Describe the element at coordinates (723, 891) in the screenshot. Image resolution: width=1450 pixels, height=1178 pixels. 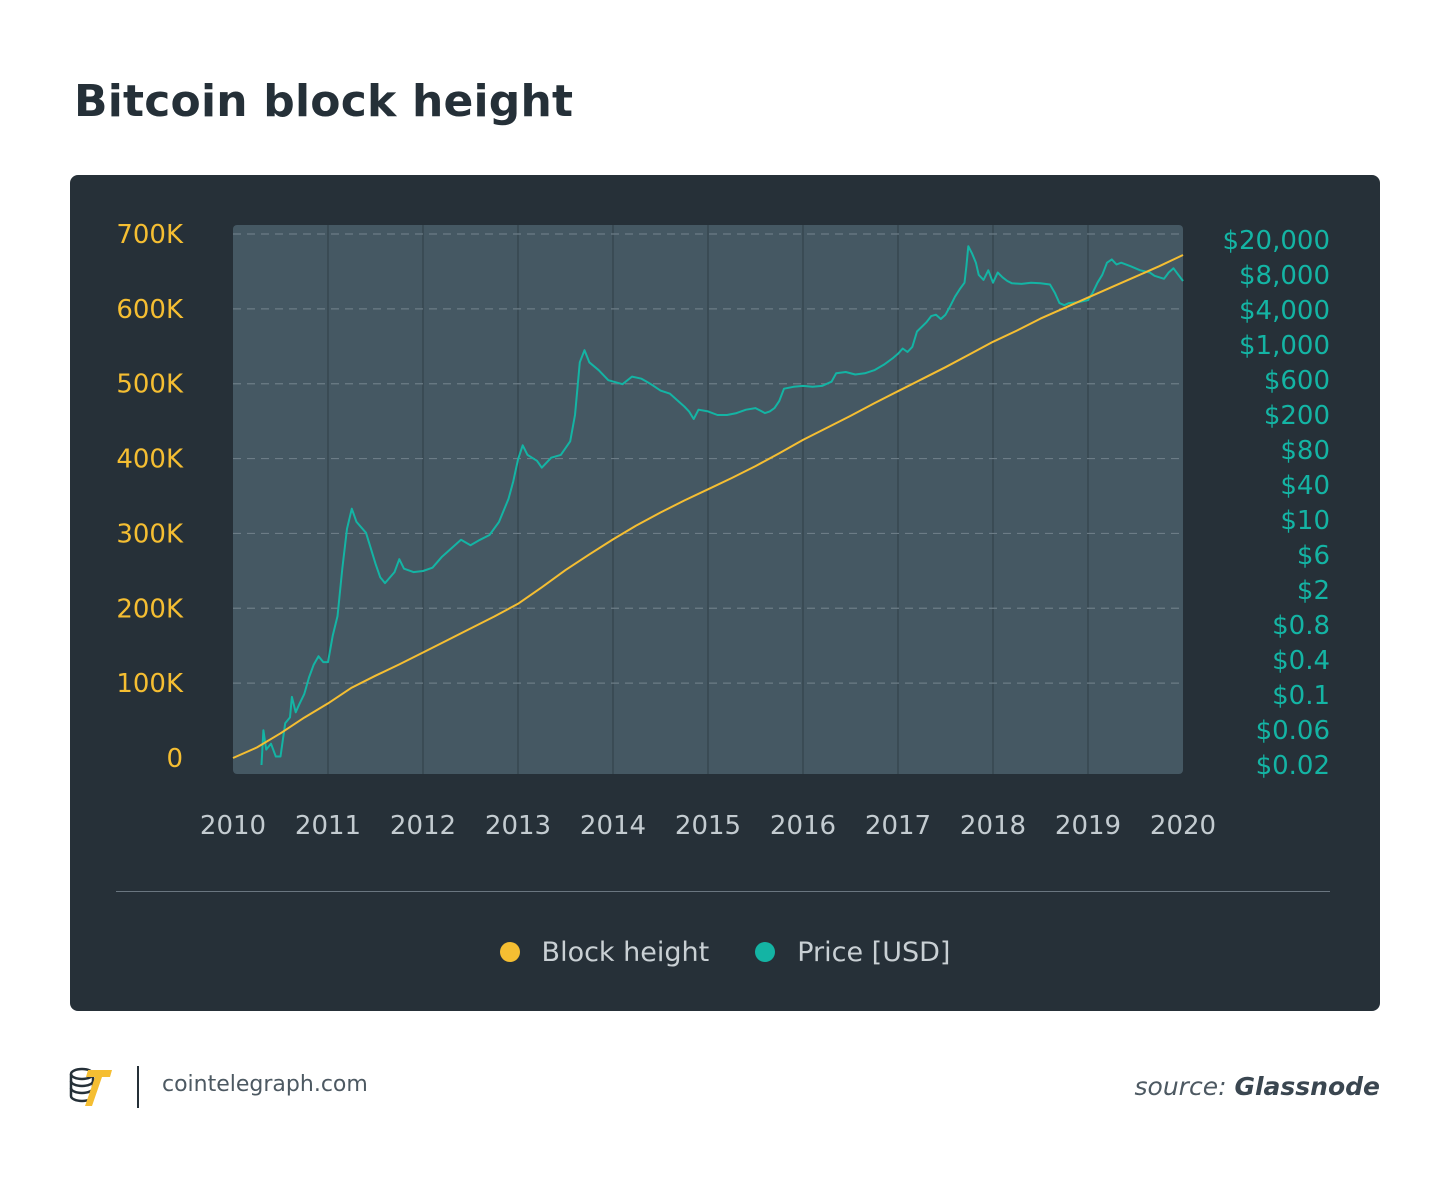
I see `legend-divider` at that location.